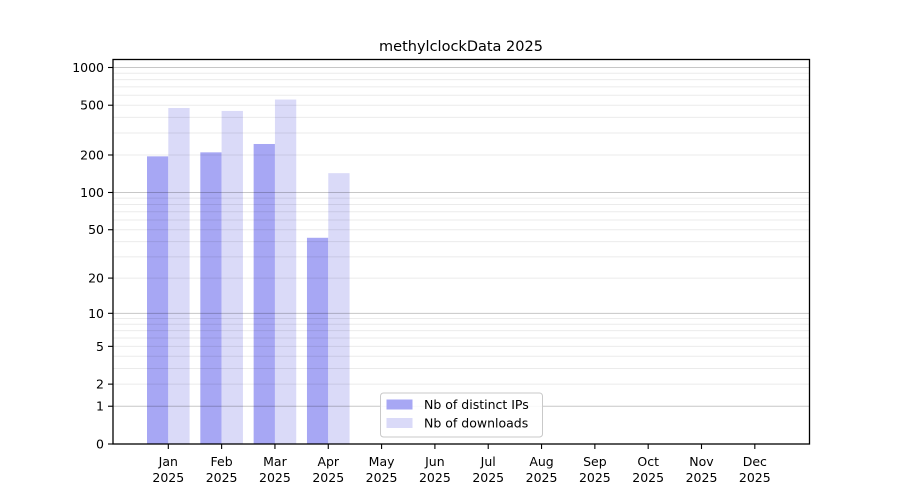  Describe the element at coordinates (232, 277) in the screenshot. I see `bar-feb-downloads` at that location.